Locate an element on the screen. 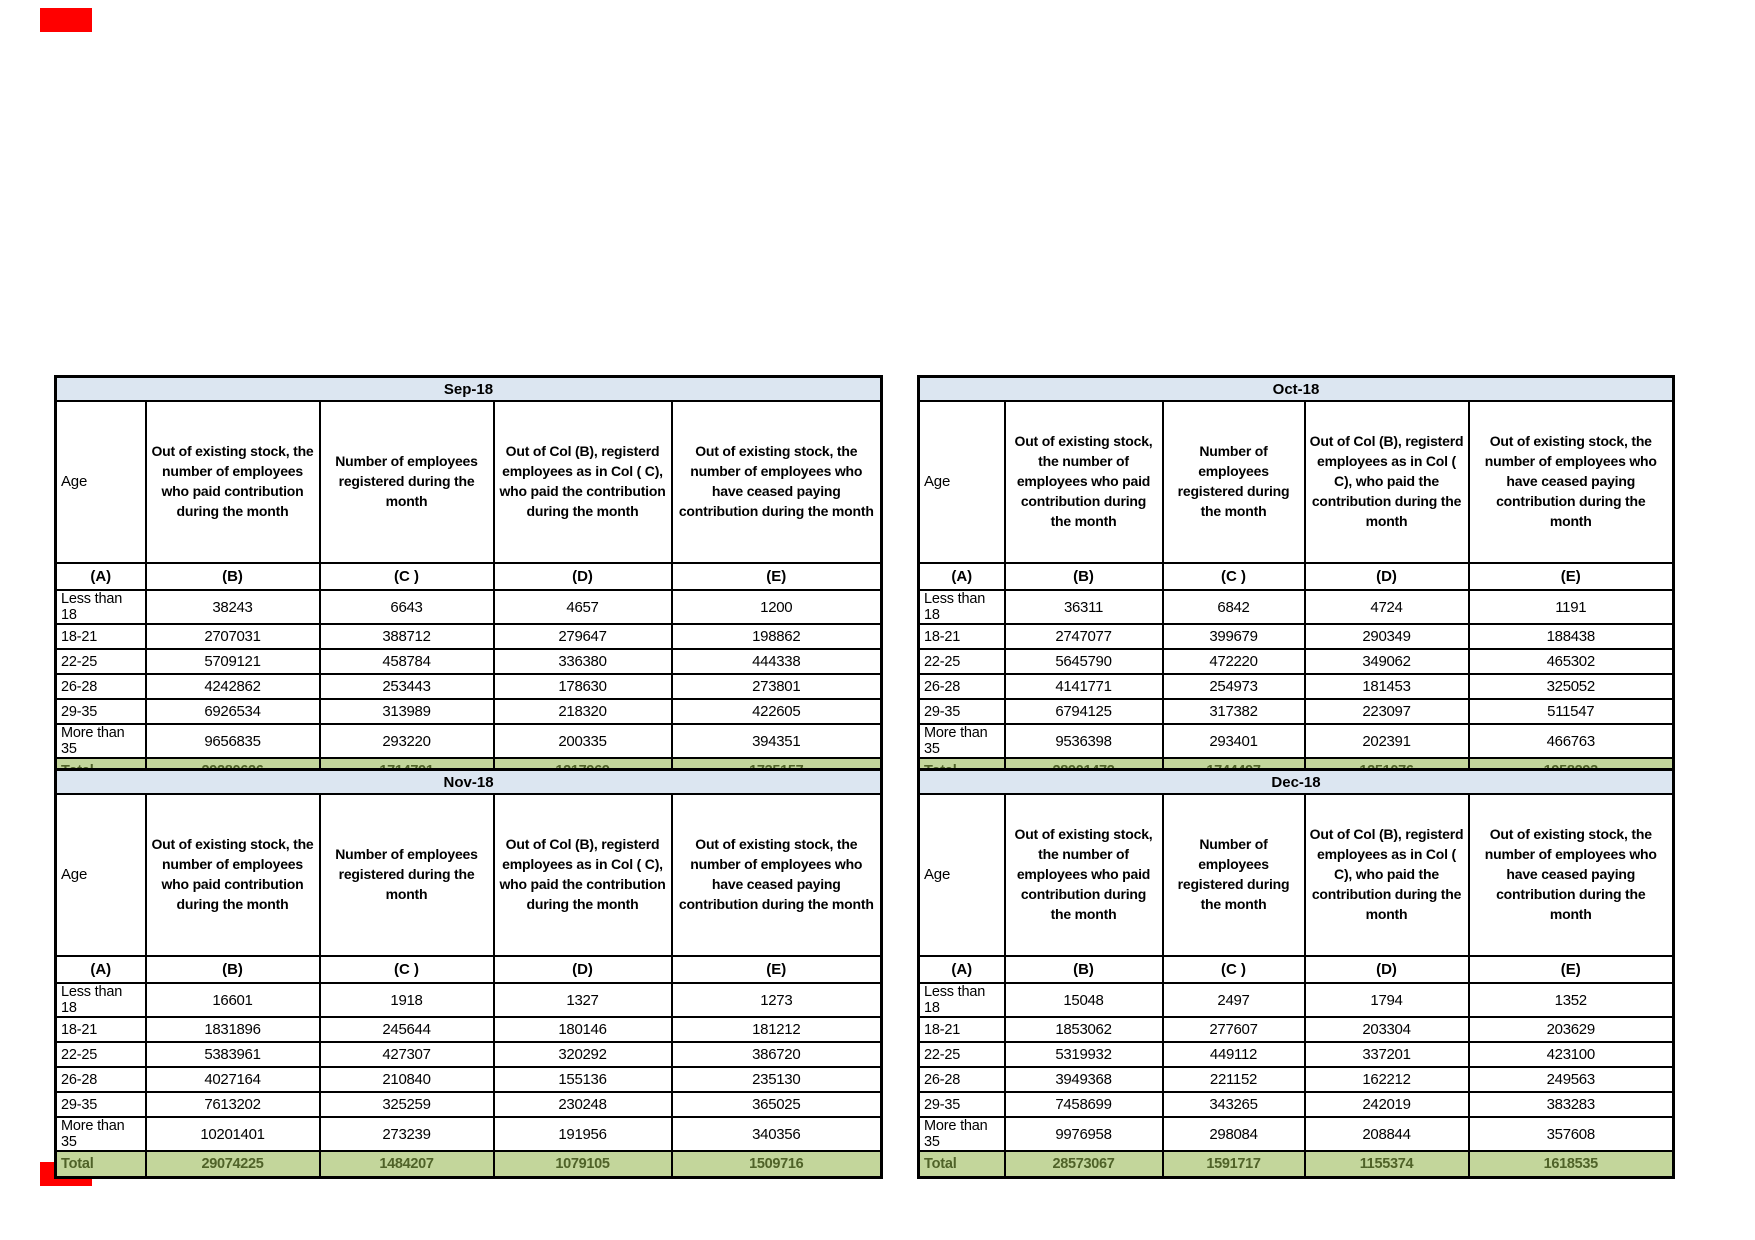 The width and height of the screenshot is (1755, 1240). value-cell: 1352 is located at coordinates (1571, 1000).